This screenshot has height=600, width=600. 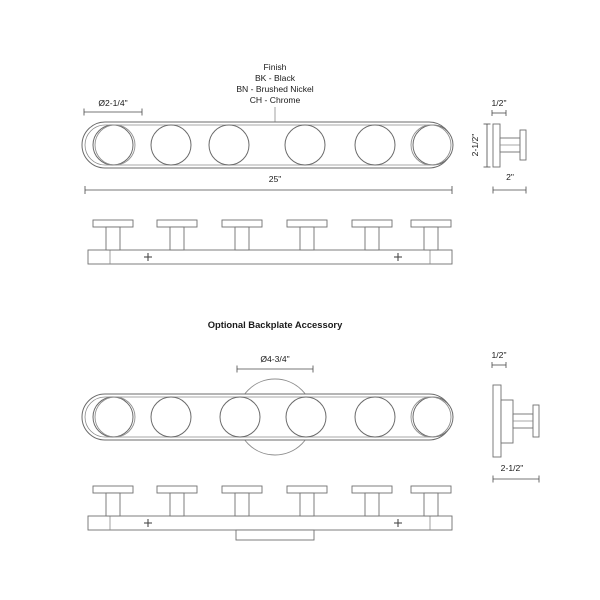 I want to click on socket-diameter-label: Ø2-1/4", so click(x=112, y=103).